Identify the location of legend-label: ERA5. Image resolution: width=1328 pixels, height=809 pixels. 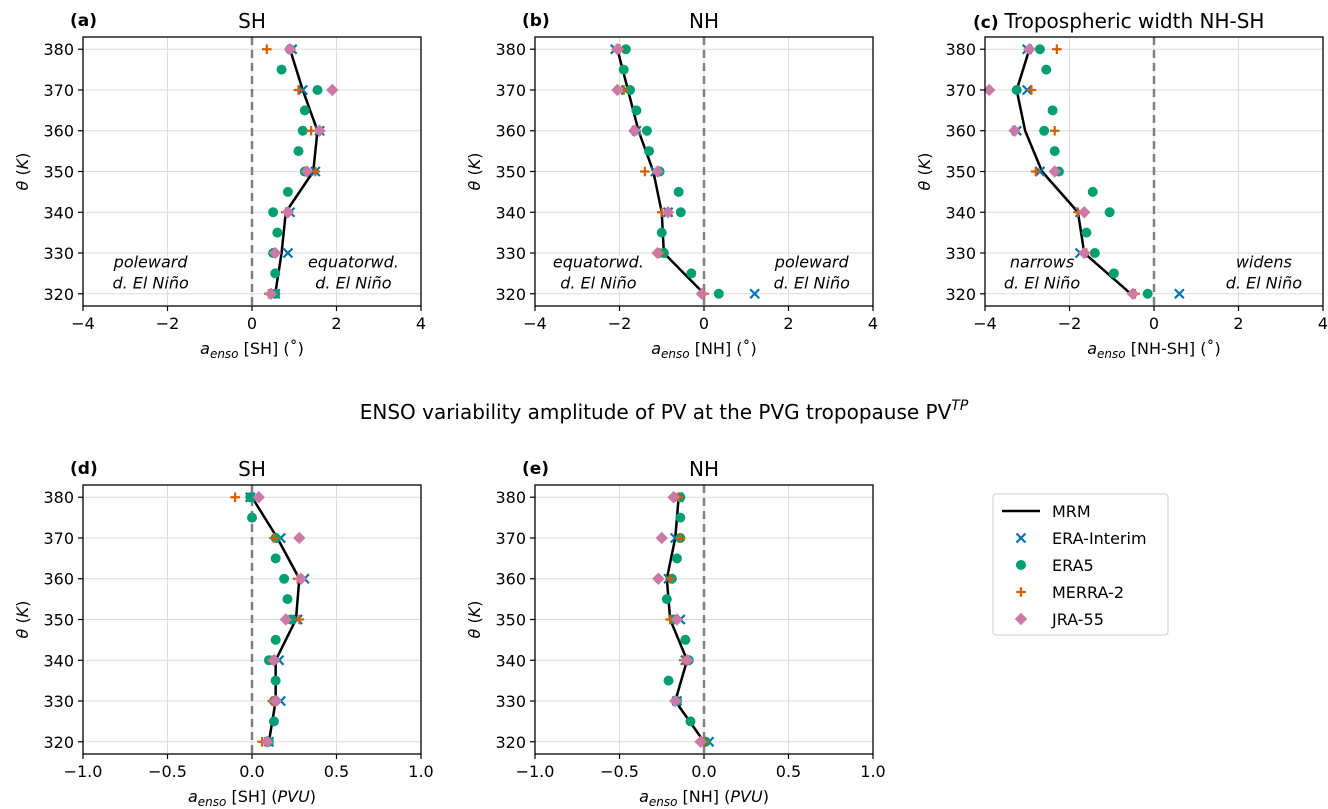
(1073, 565).